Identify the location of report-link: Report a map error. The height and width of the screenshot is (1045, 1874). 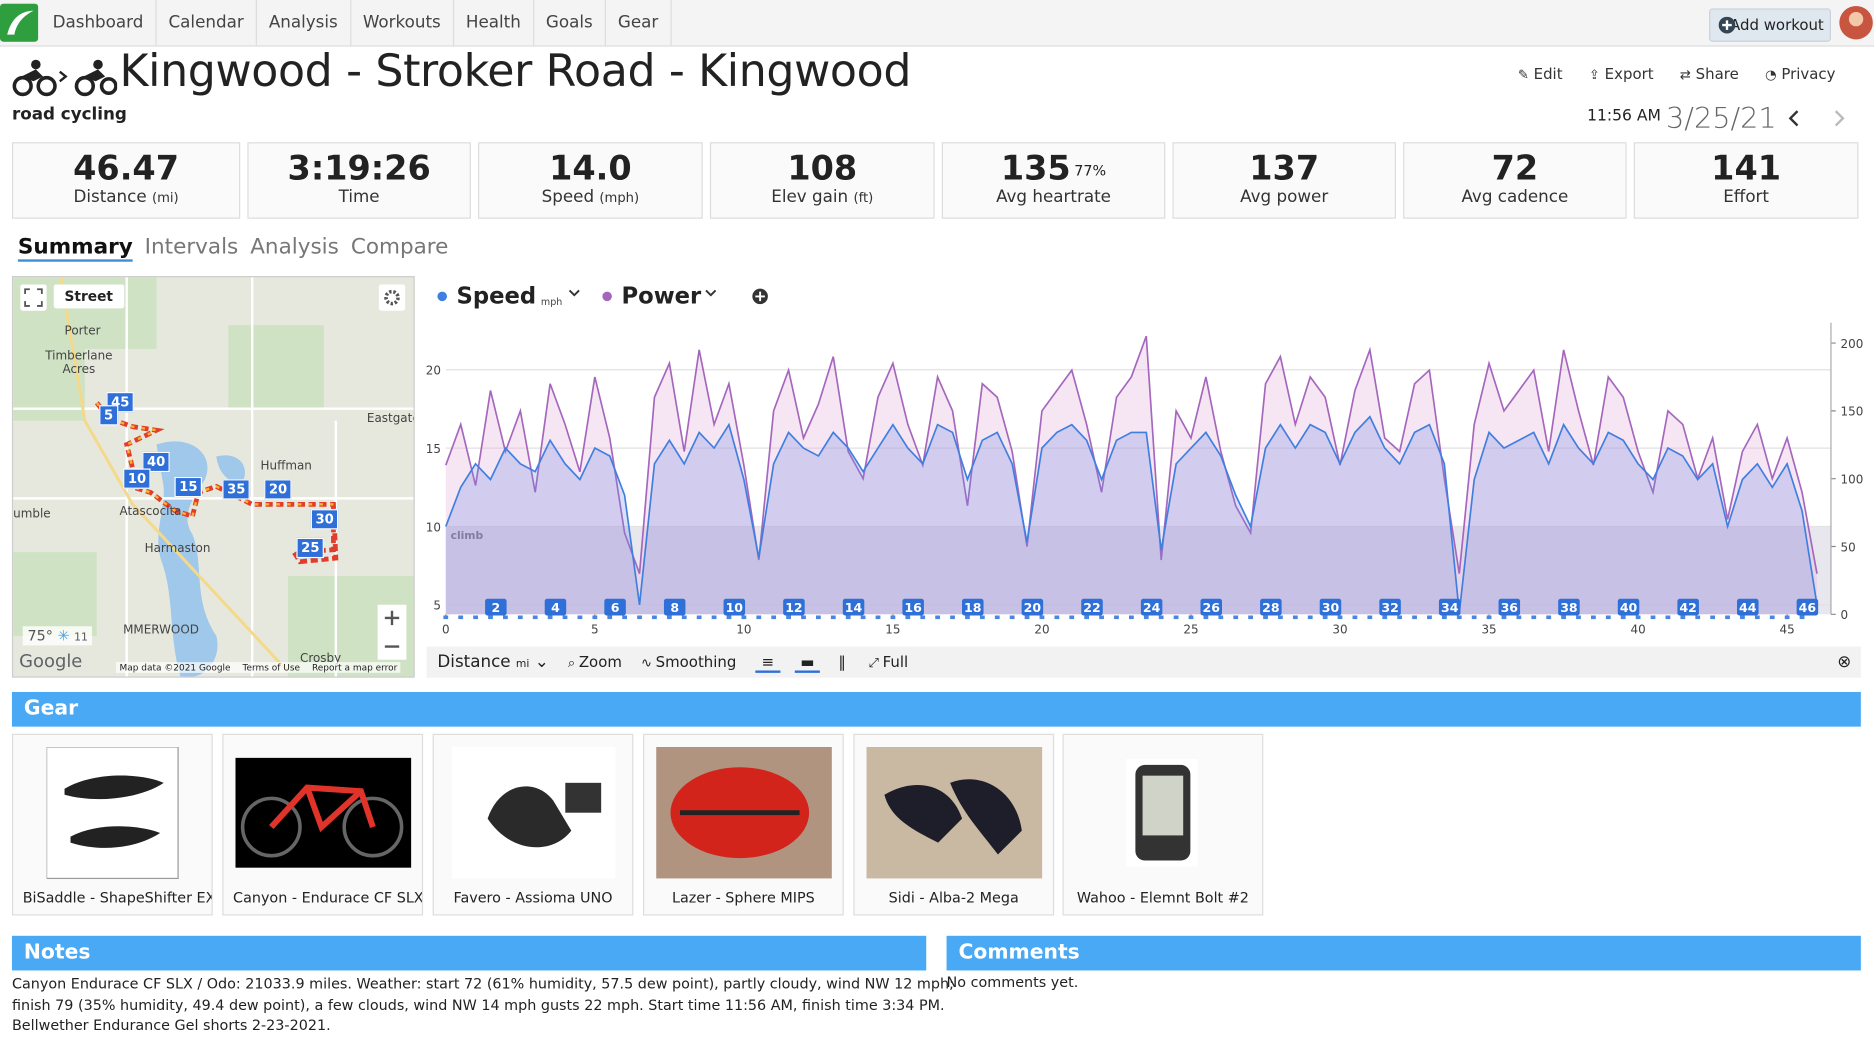
(354, 667).